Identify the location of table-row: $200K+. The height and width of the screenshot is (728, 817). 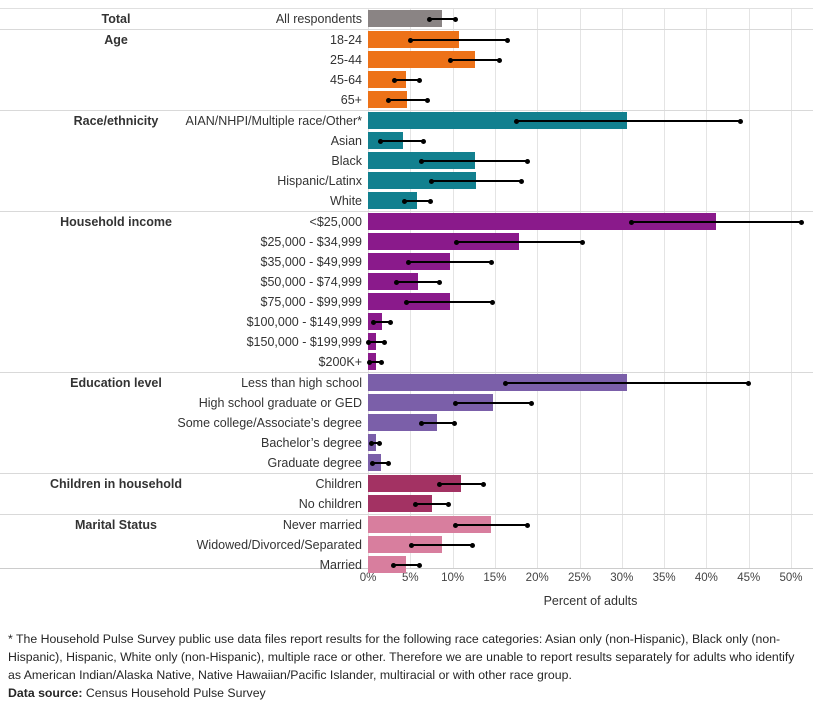
(406, 362).